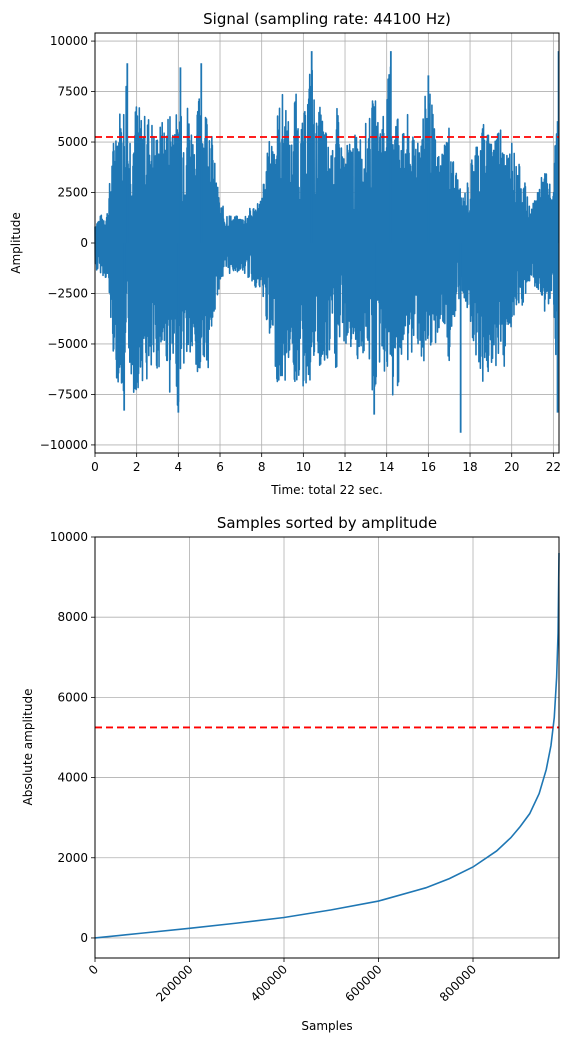 This screenshot has height=1042, width=573. I want to click on y-tick-label: 4000, so click(72, 778).